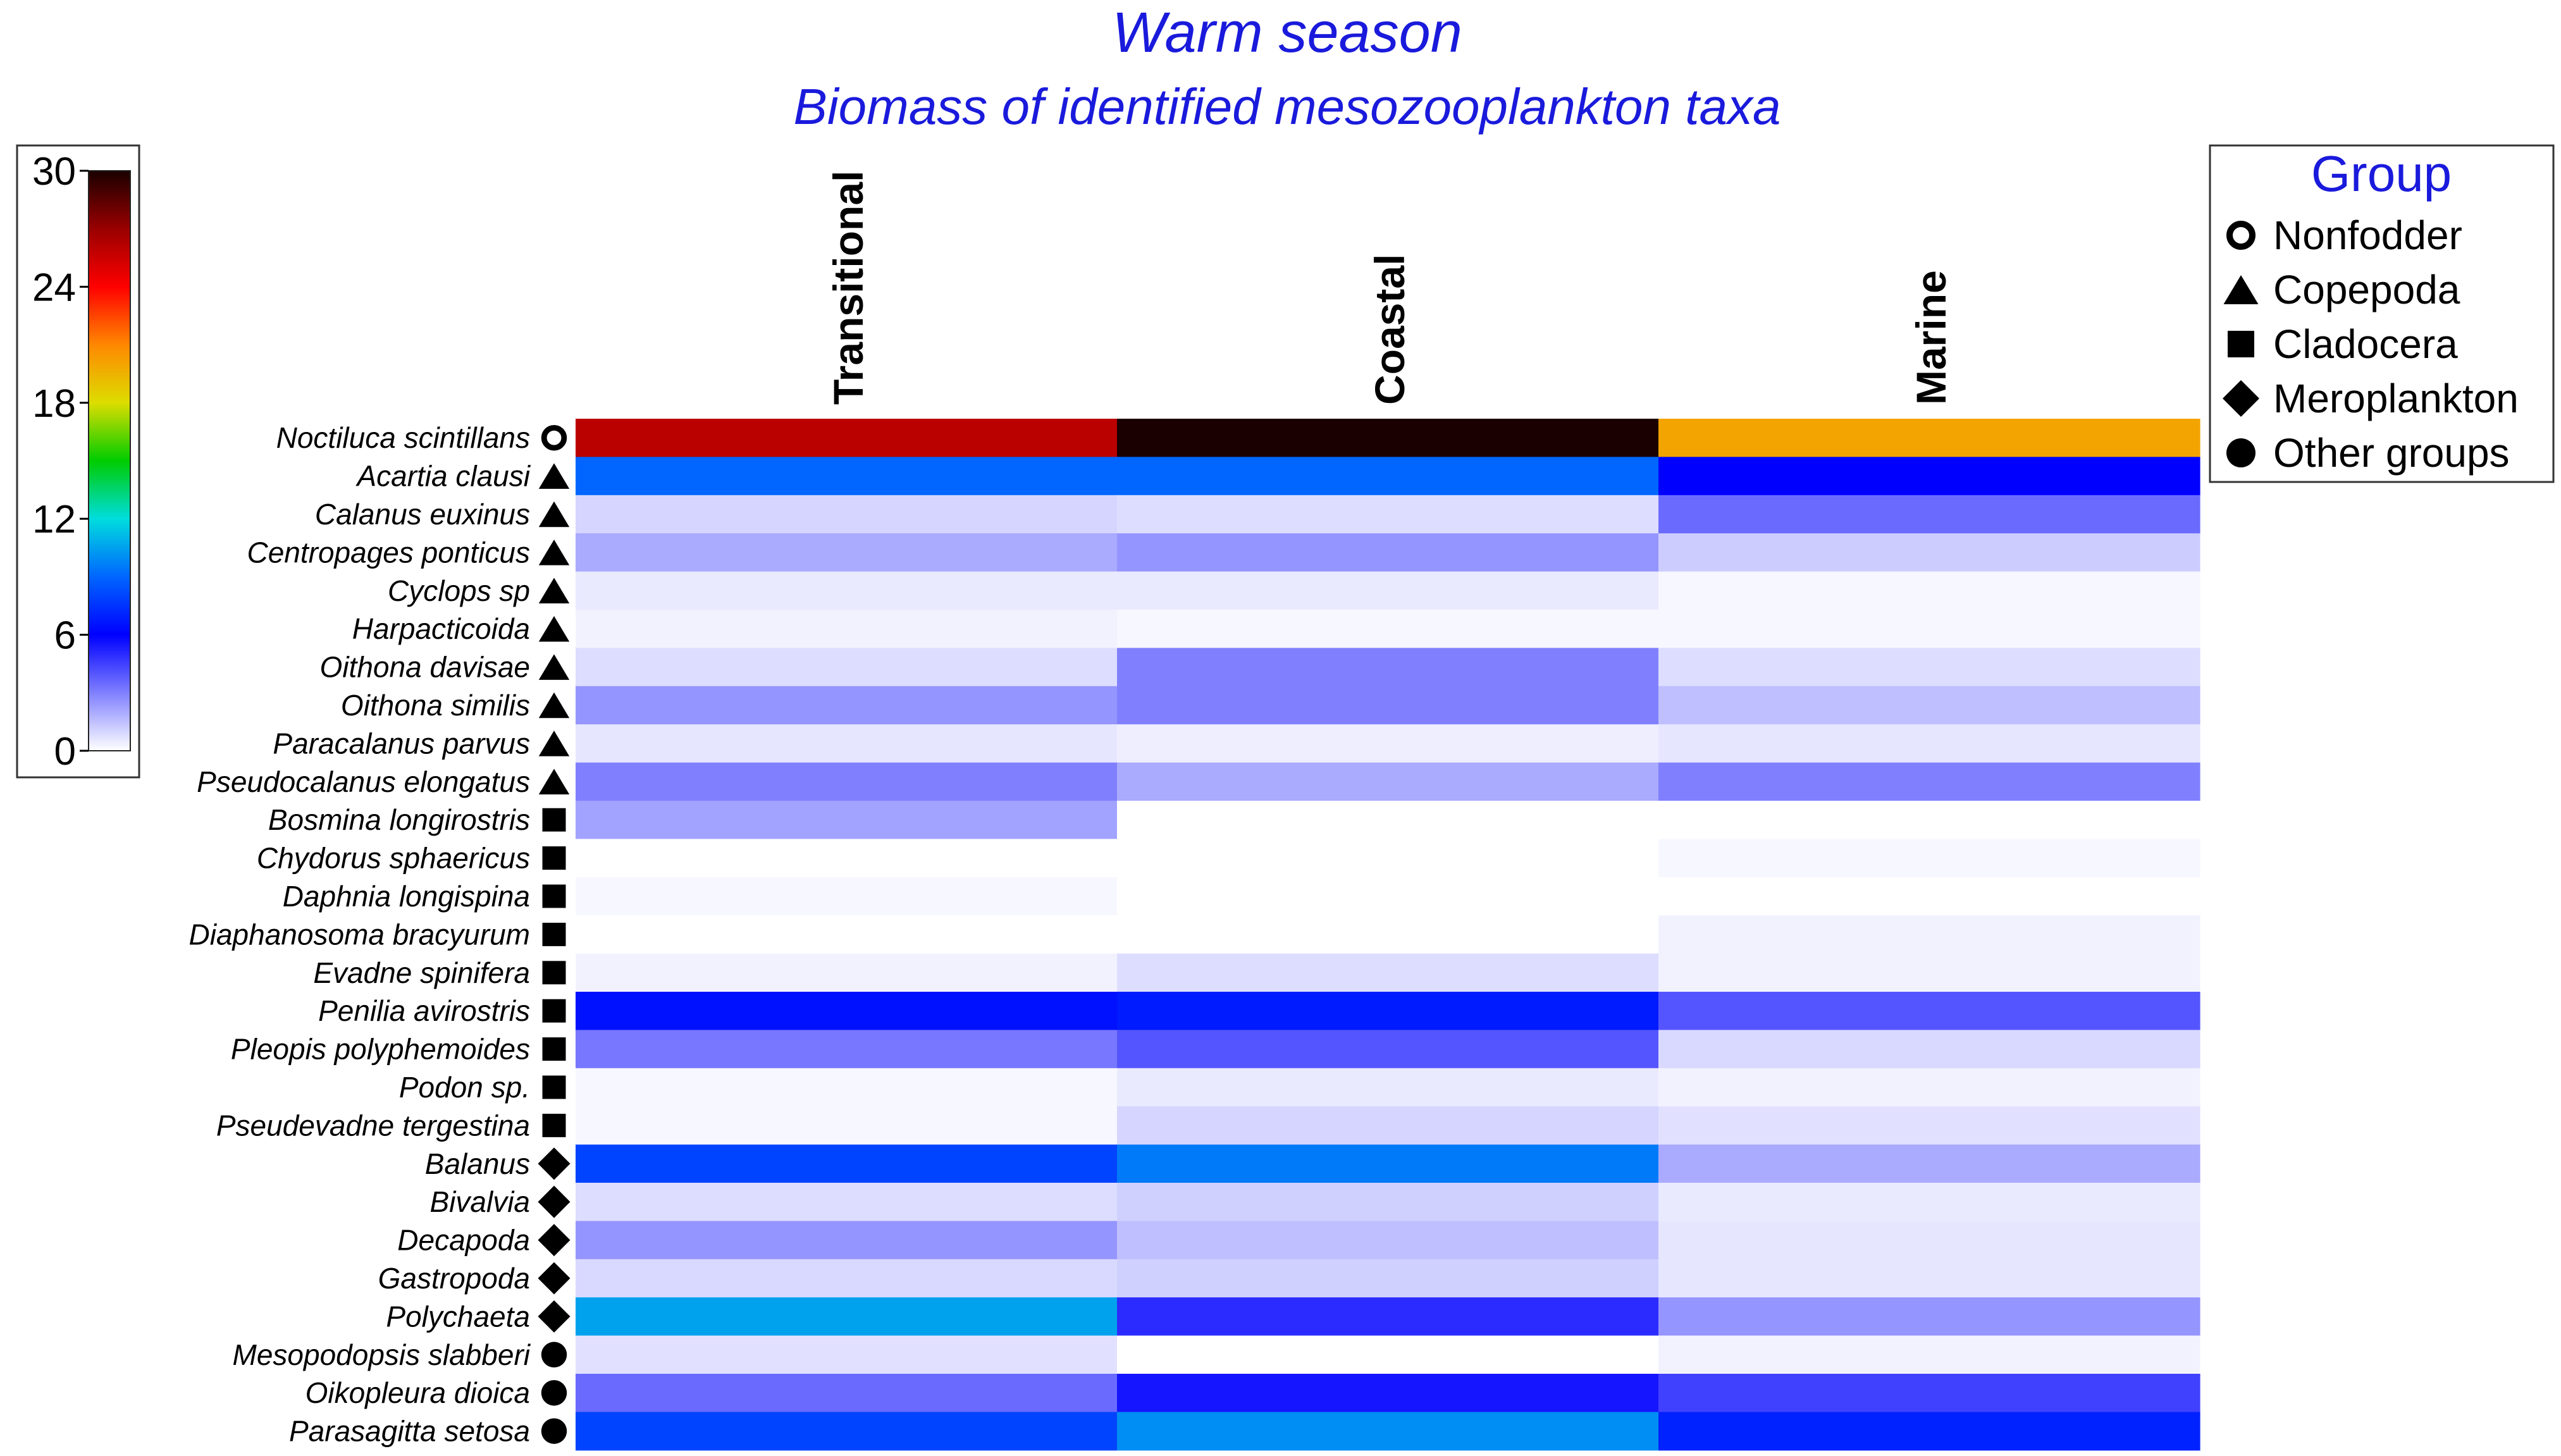 The image size is (2561, 1456). Describe the element at coordinates (1389, 288) in the screenshot. I see `column-labels: Transitional Coastal Marine` at that location.